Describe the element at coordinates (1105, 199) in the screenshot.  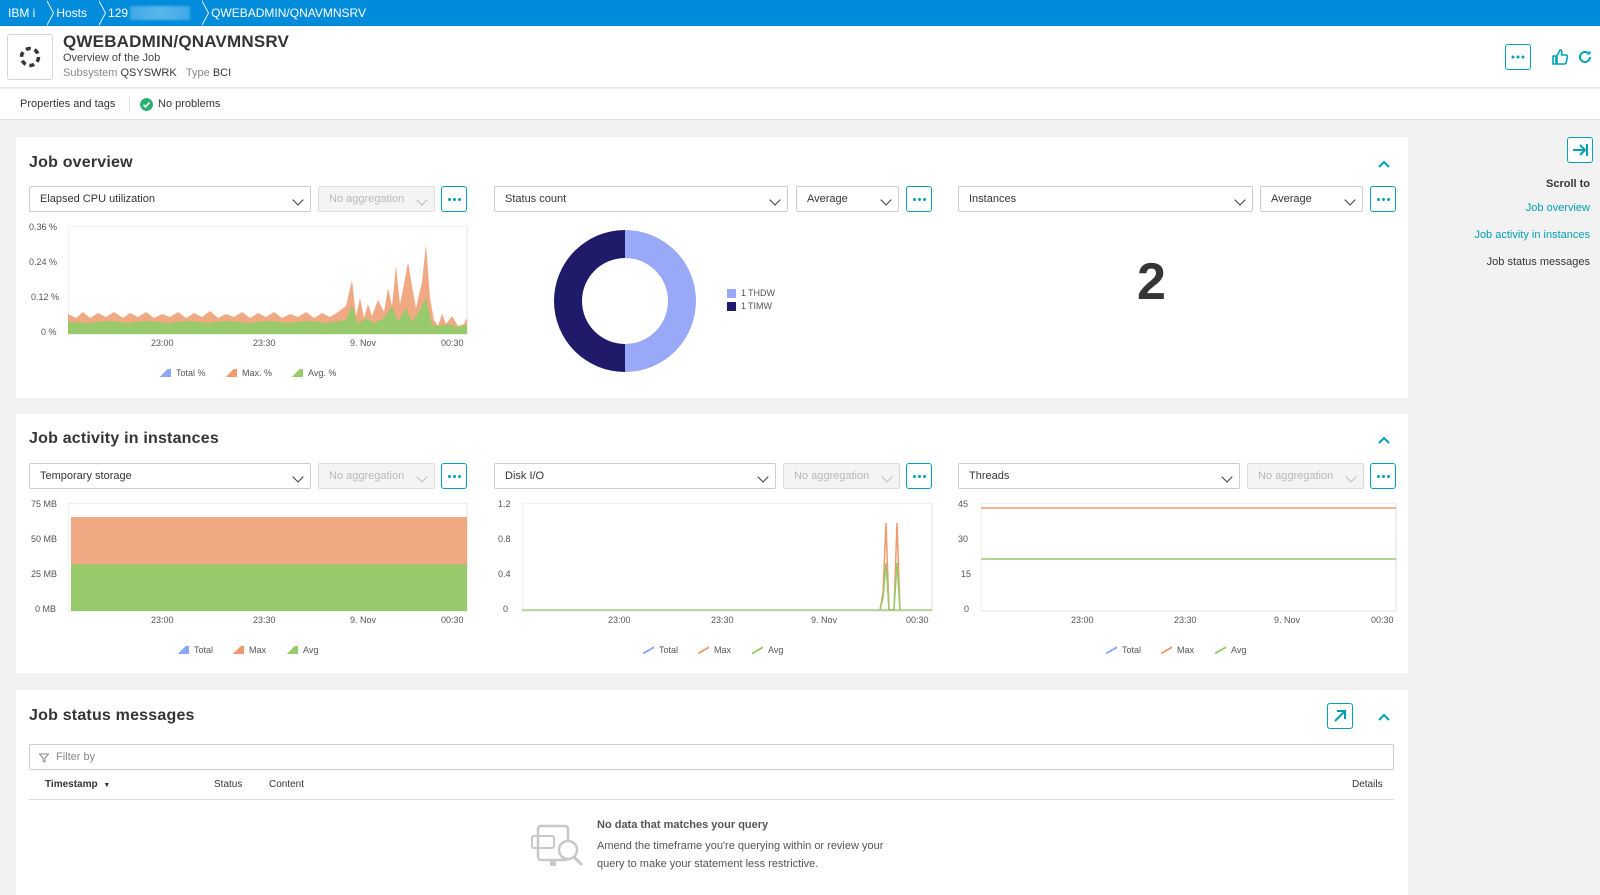
I see `metric-select-instances: Instances` at that location.